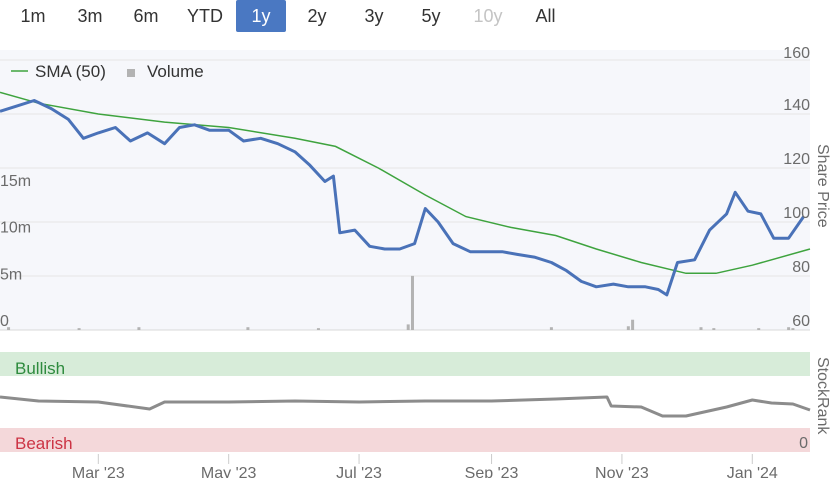  Describe the element at coordinates (796, 187) in the screenshot. I see `price-axis: 60 80 100 120 140 160` at that location.